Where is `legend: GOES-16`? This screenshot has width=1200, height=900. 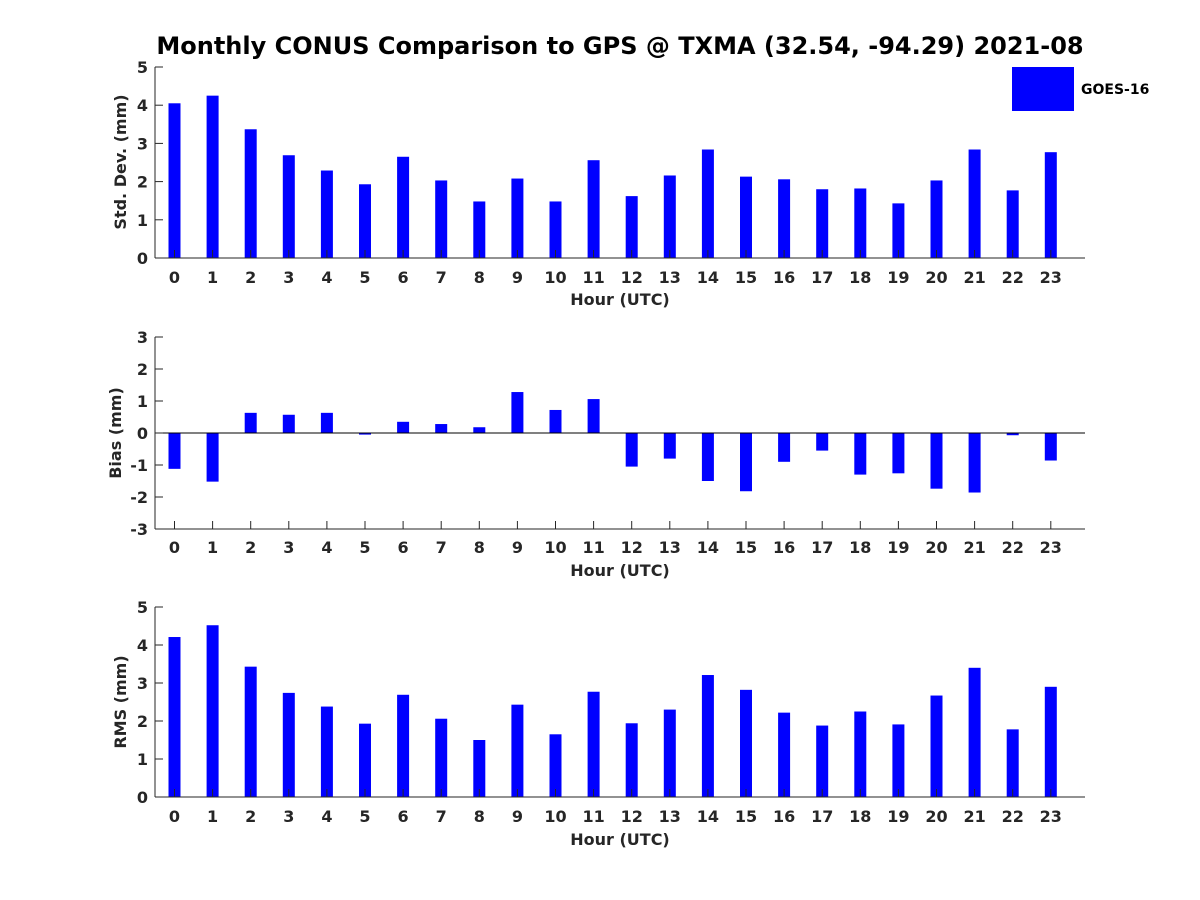
legend: GOES-16 is located at coordinates (1080, 89).